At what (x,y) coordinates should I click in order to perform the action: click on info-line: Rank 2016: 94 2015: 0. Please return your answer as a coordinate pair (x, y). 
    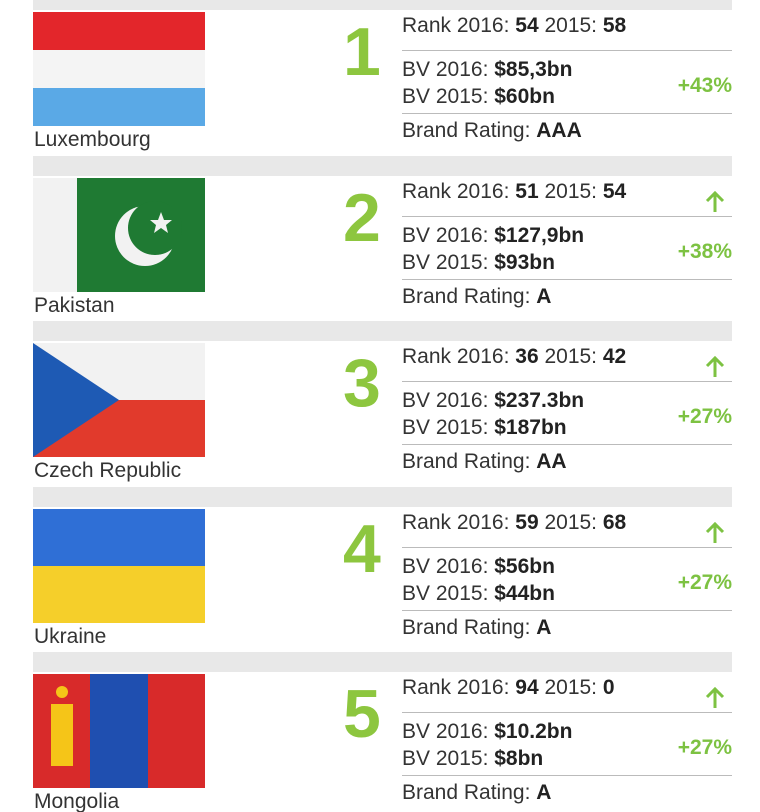
    Looking at the image, I should click on (508, 688).